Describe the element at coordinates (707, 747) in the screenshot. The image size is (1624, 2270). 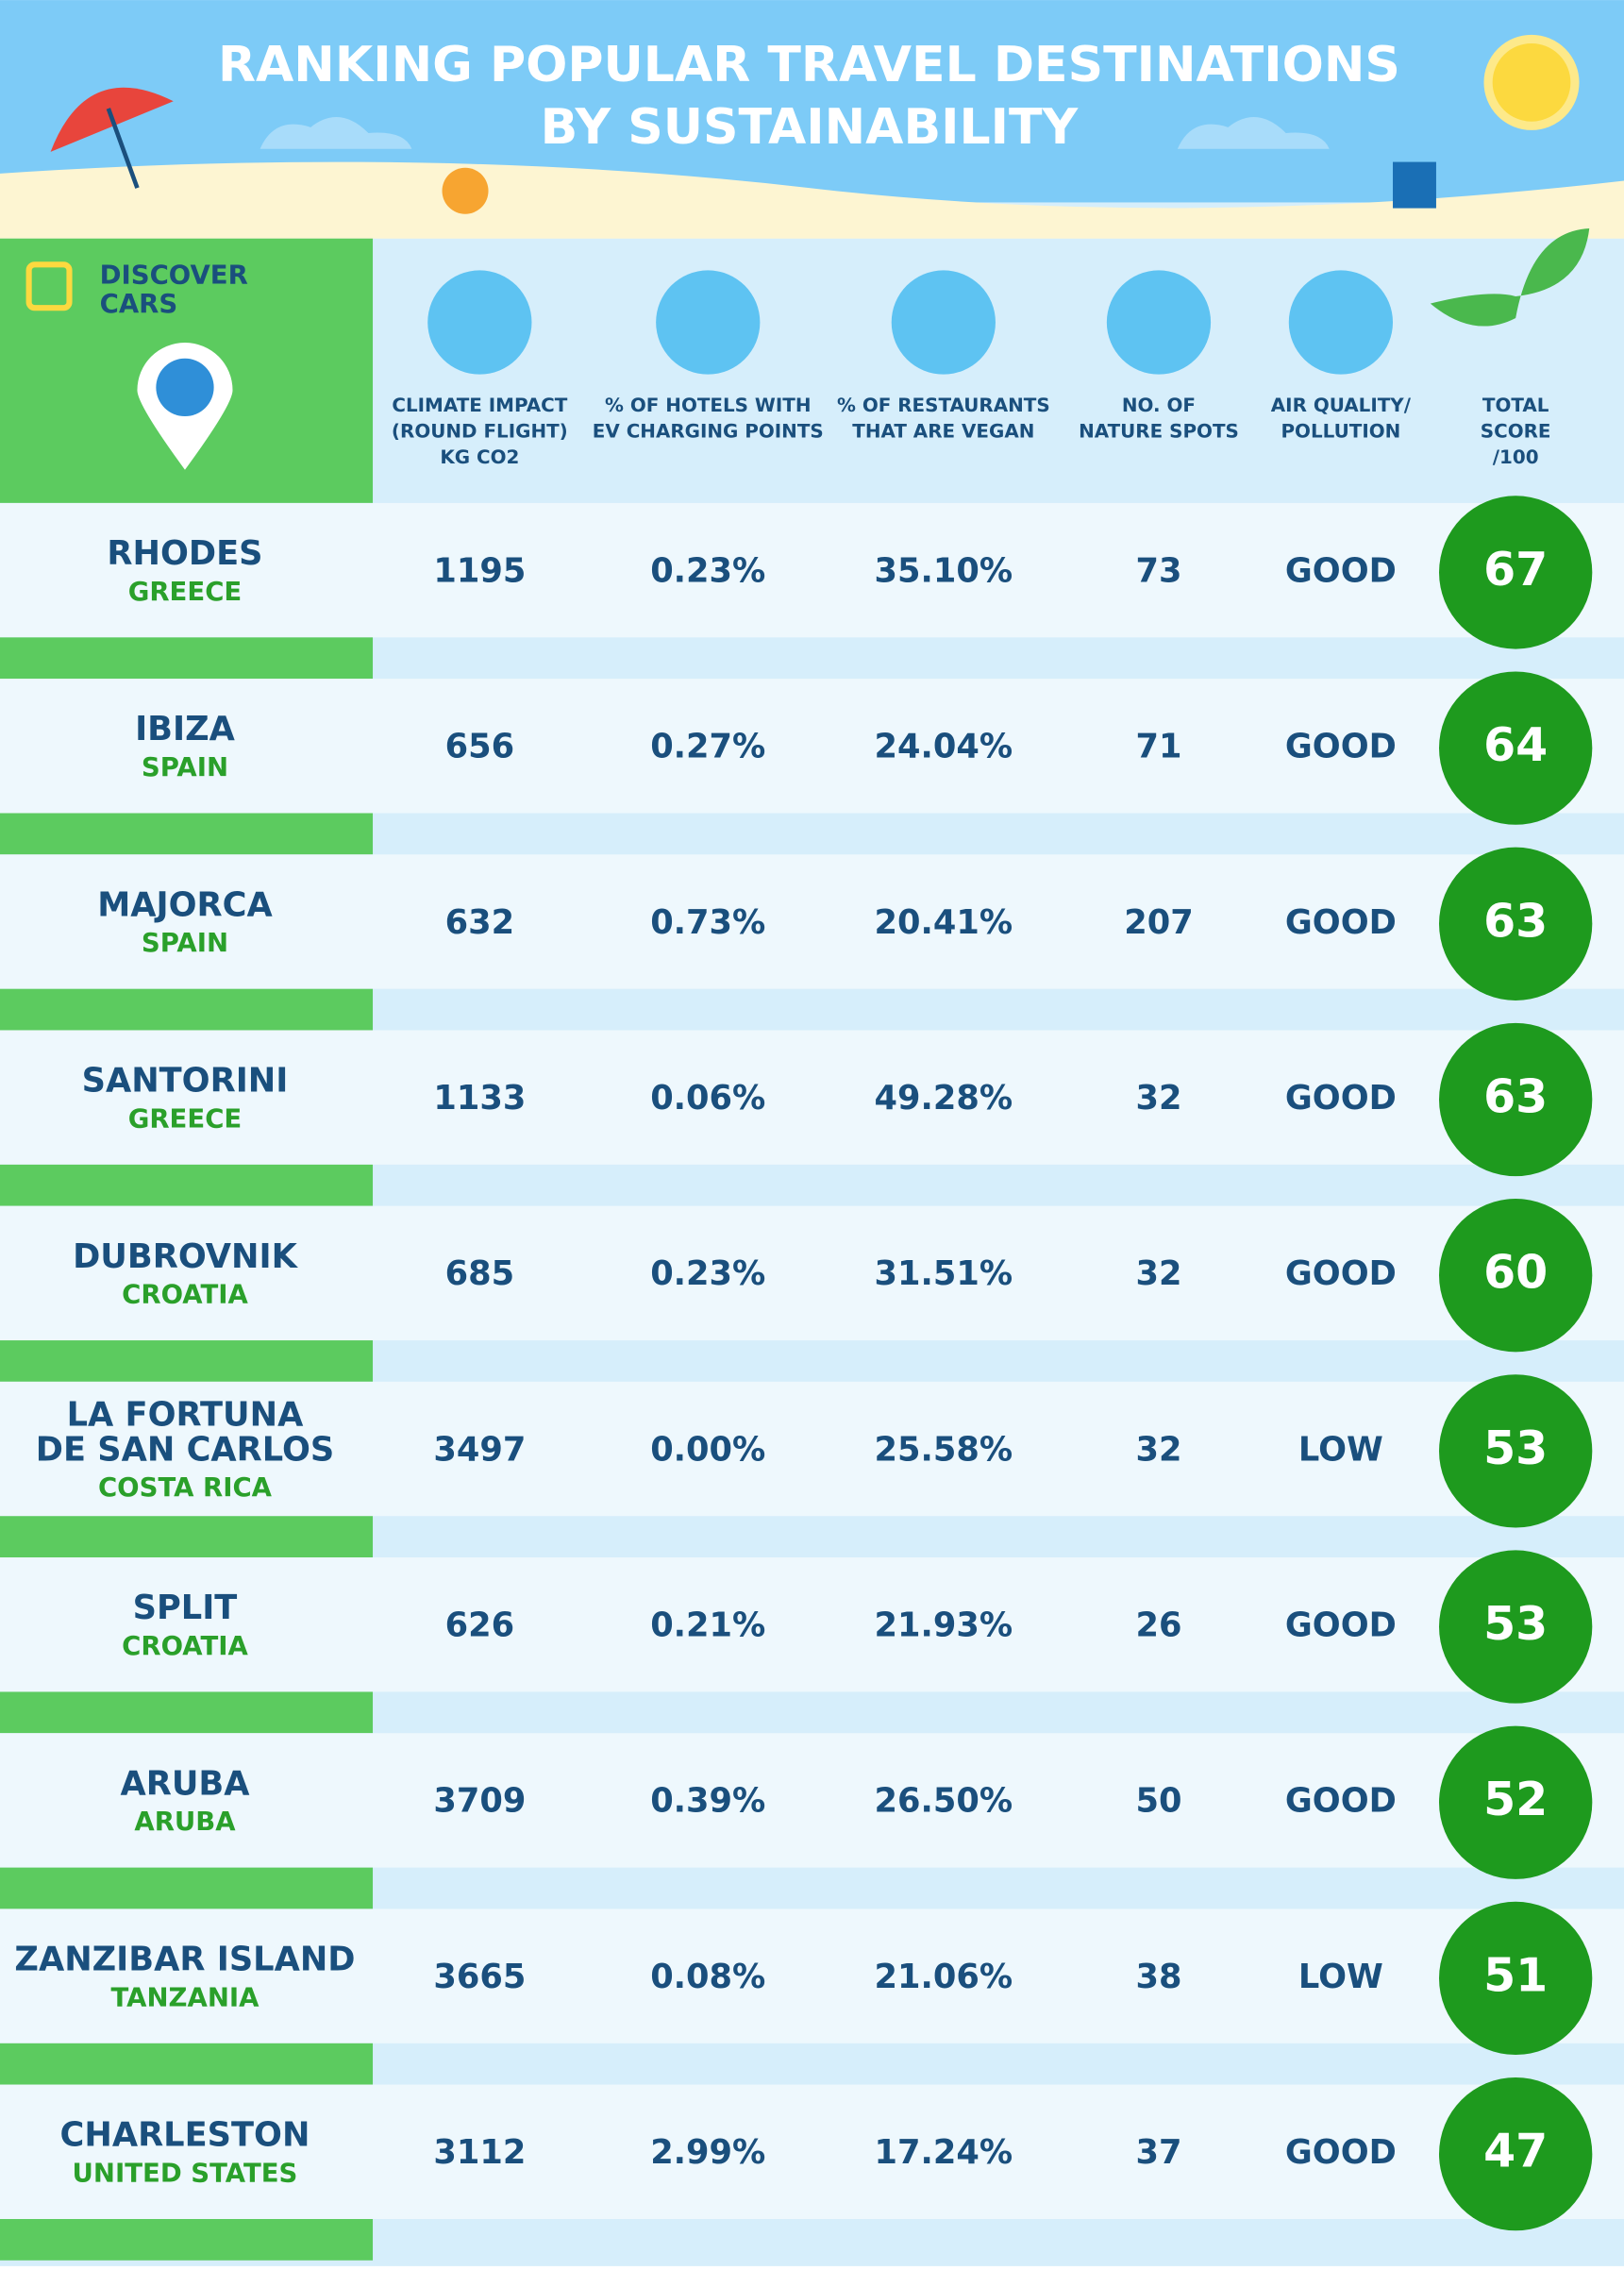
I see `cell: 0.27%` at that location.